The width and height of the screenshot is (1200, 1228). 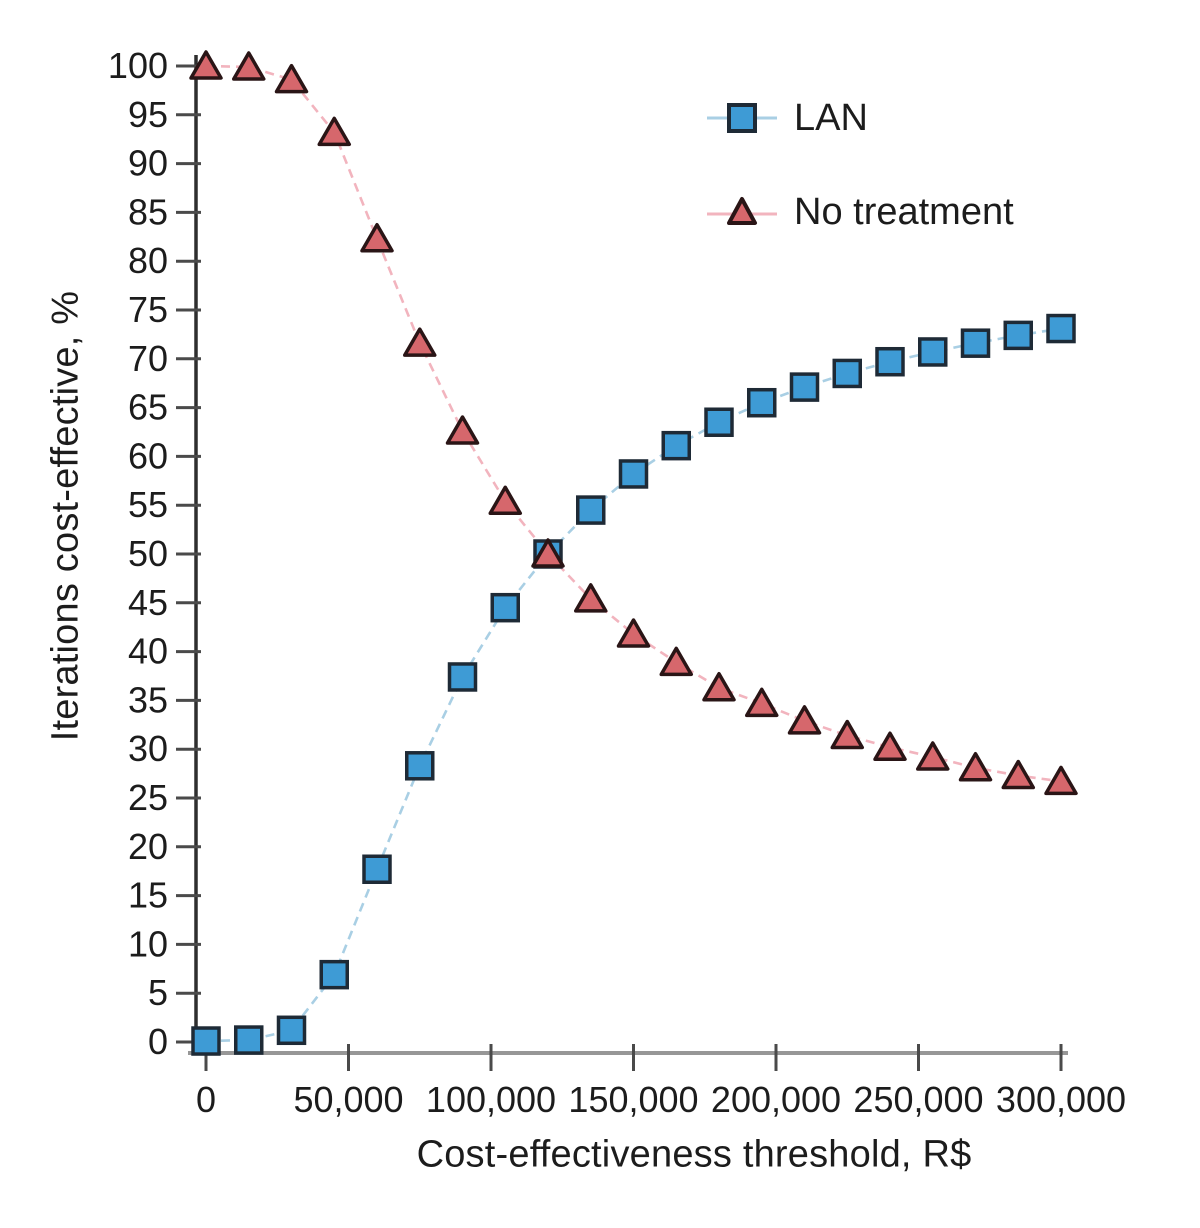 I want to click on legend-item-no-treatment: No treatment, so click(x=860, y=212).